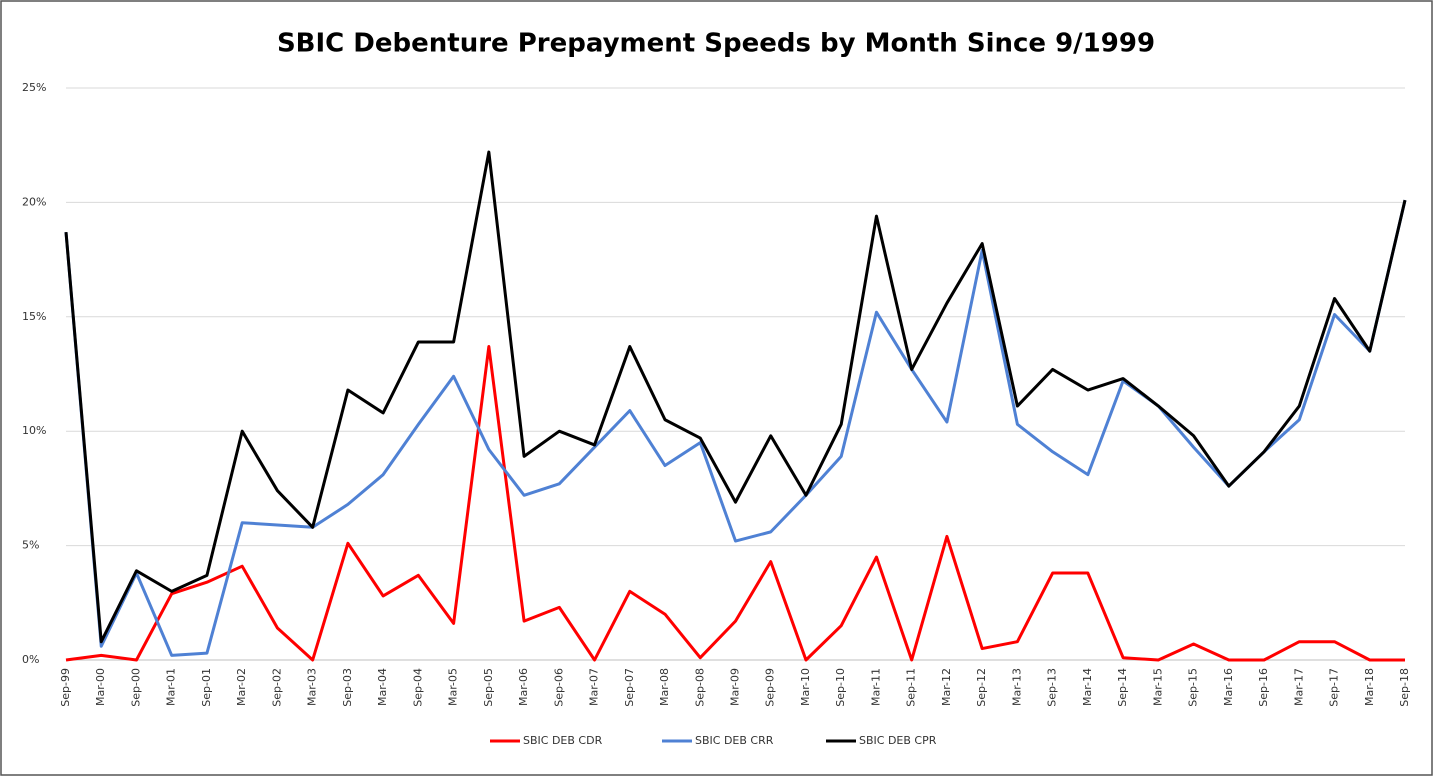  What do you see at coordinates (1404, 687) in the screenshot?
I see `x-tick-label: Sep-18` at bounding box center [1404, 687].